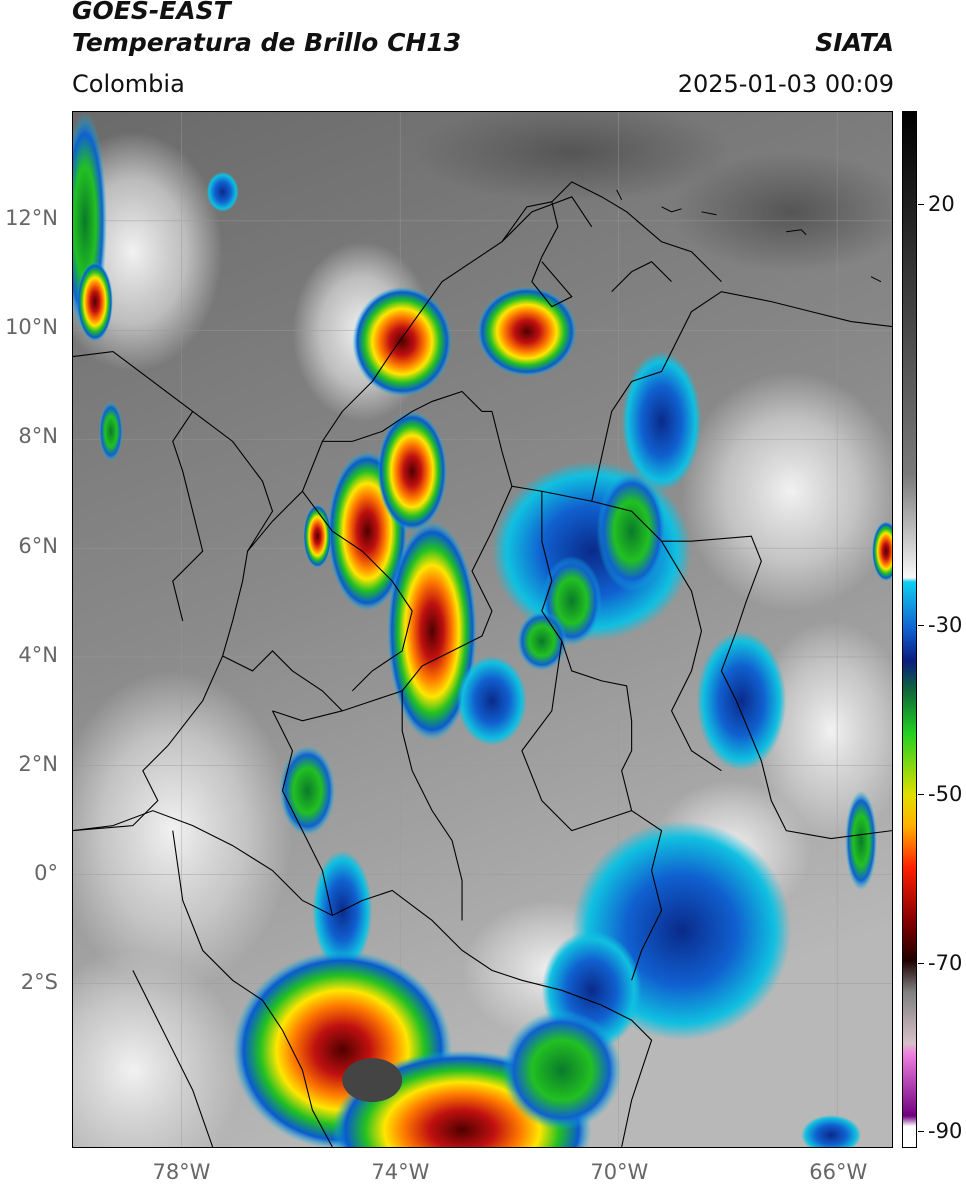  I want to click on colorbar-tick-label: 20, so click(941, 203).